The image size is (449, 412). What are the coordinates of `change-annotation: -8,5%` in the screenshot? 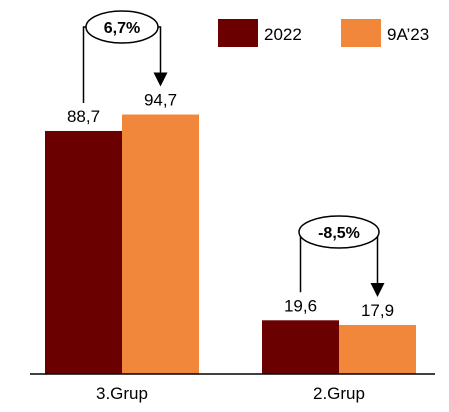 It's located at (341, 256).